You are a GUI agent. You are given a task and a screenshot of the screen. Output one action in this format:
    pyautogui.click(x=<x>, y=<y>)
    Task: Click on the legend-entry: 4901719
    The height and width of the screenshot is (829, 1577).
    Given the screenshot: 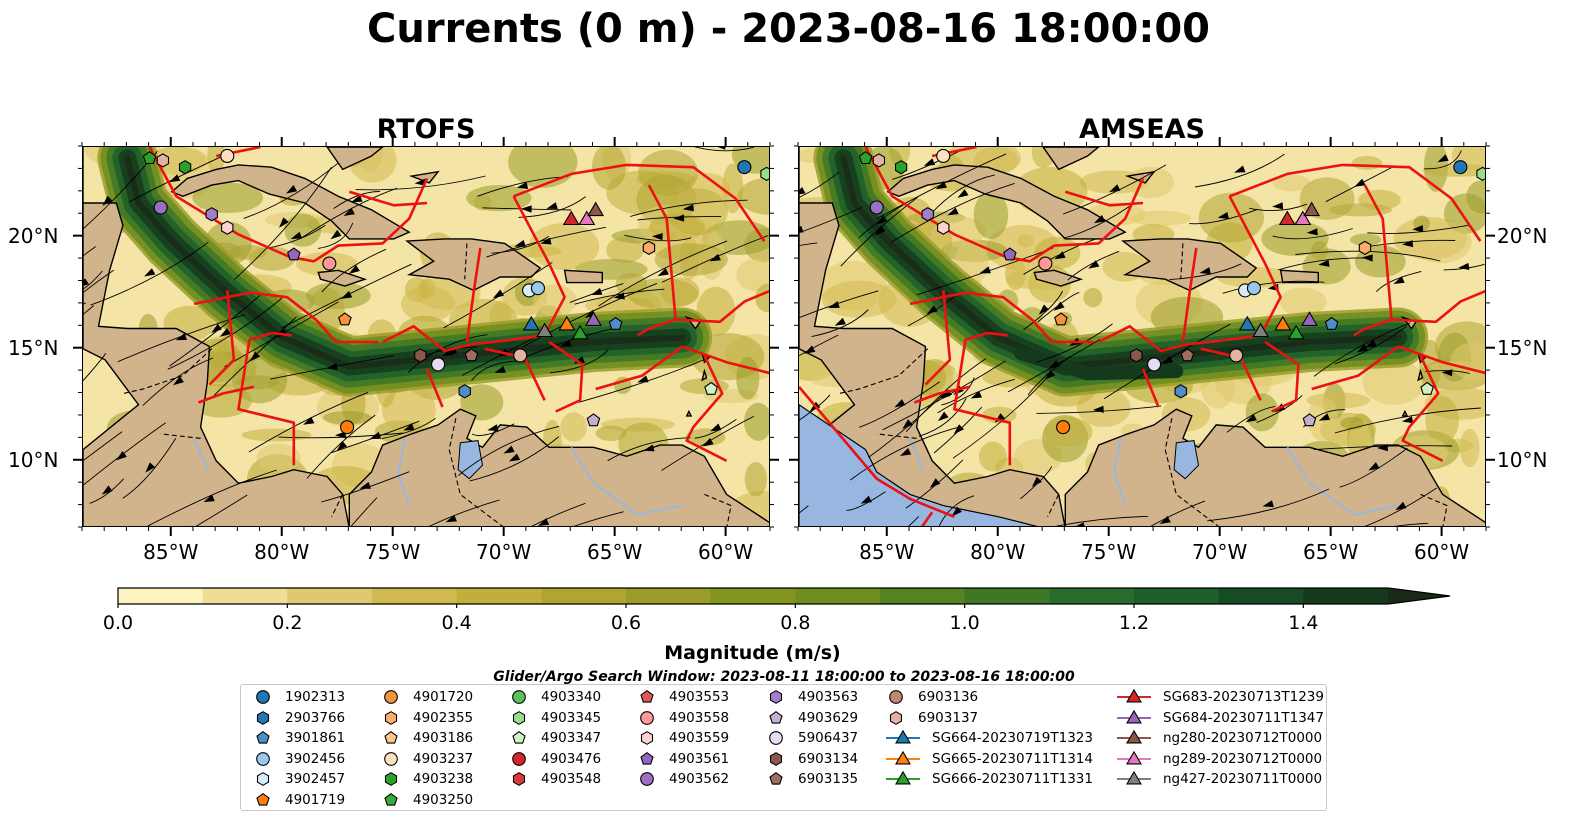 What is the action you would take?
    pyautogui.click(x=299, y=800)
    